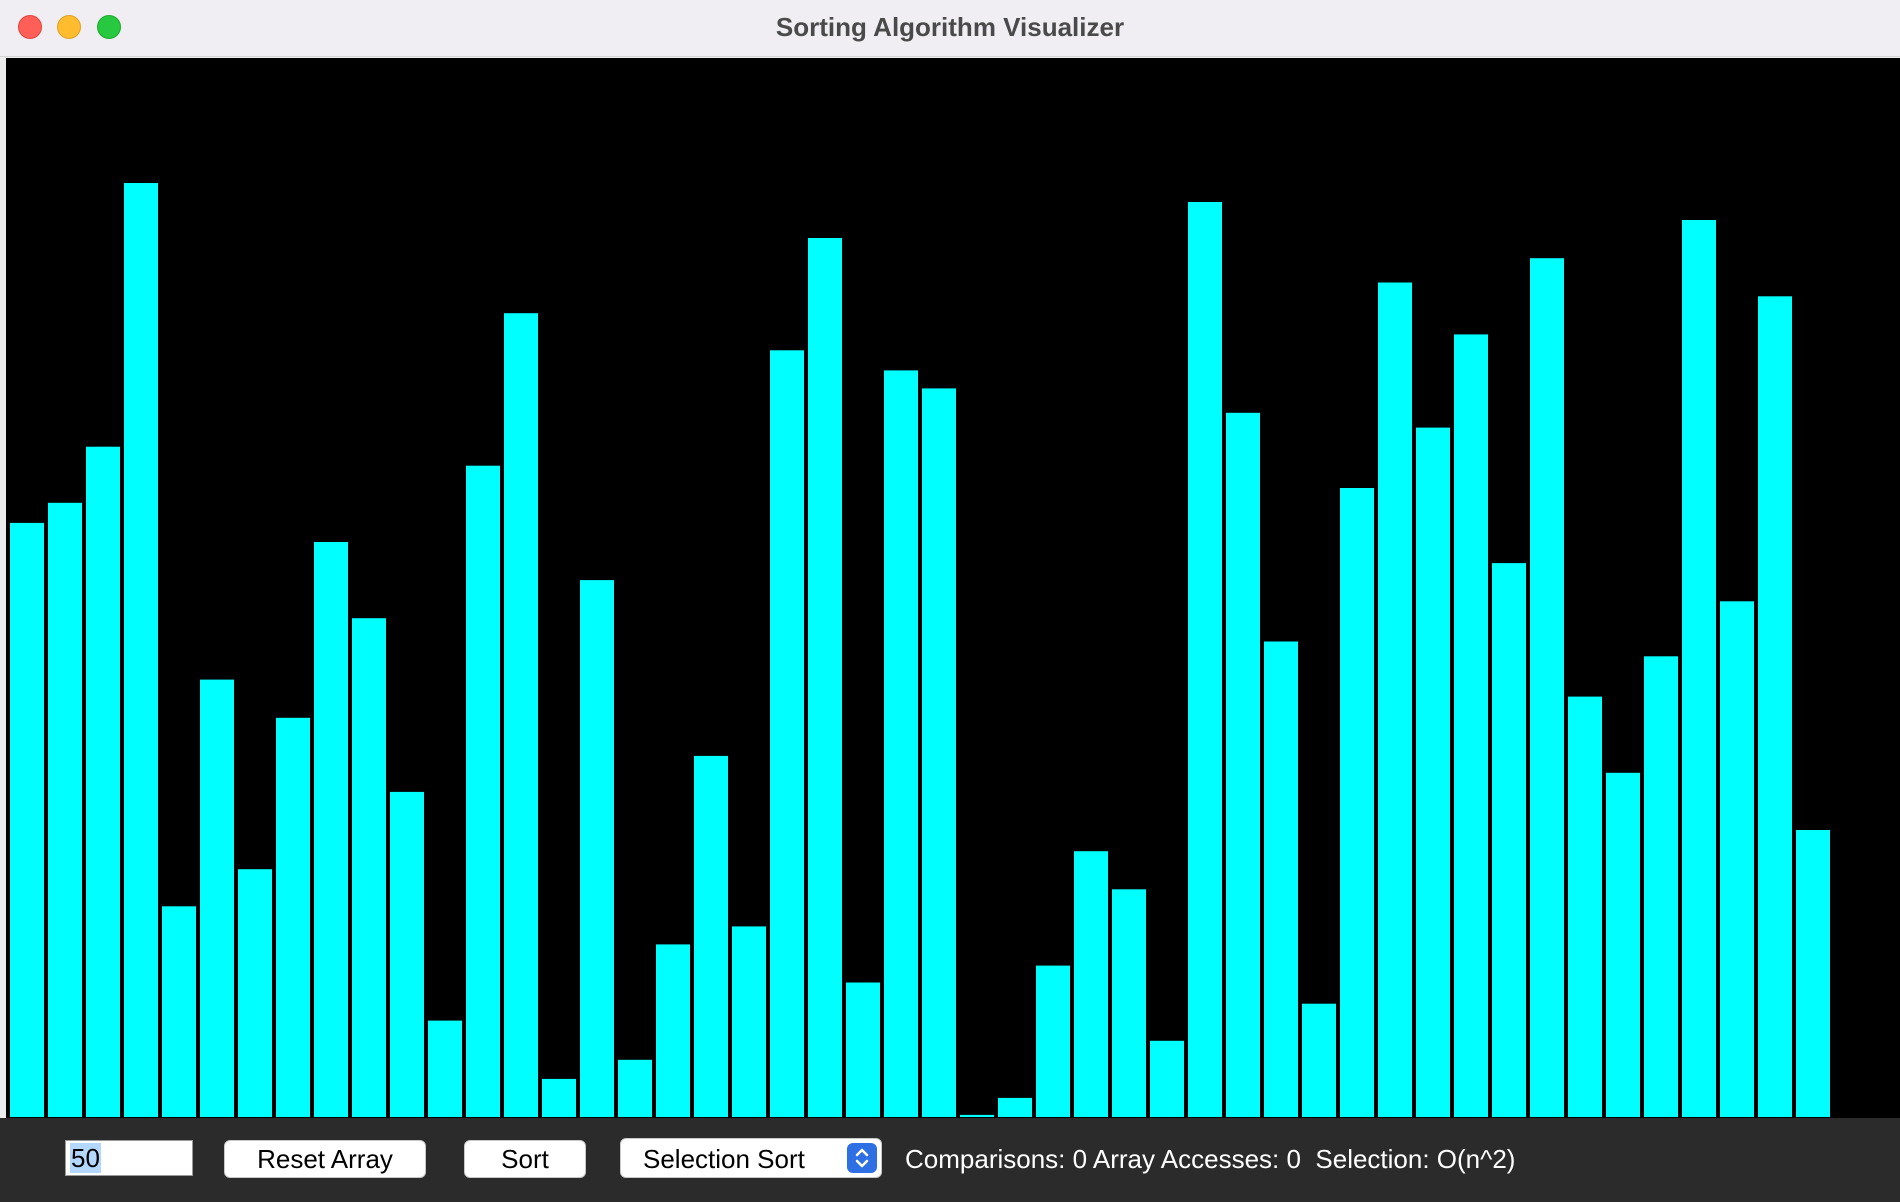 This screenshot has height=1202, width=1900. What do you see at coordinates (109, 27) in the screenshot?
I see `maximize-window-button` at bounding box center [109, 27].